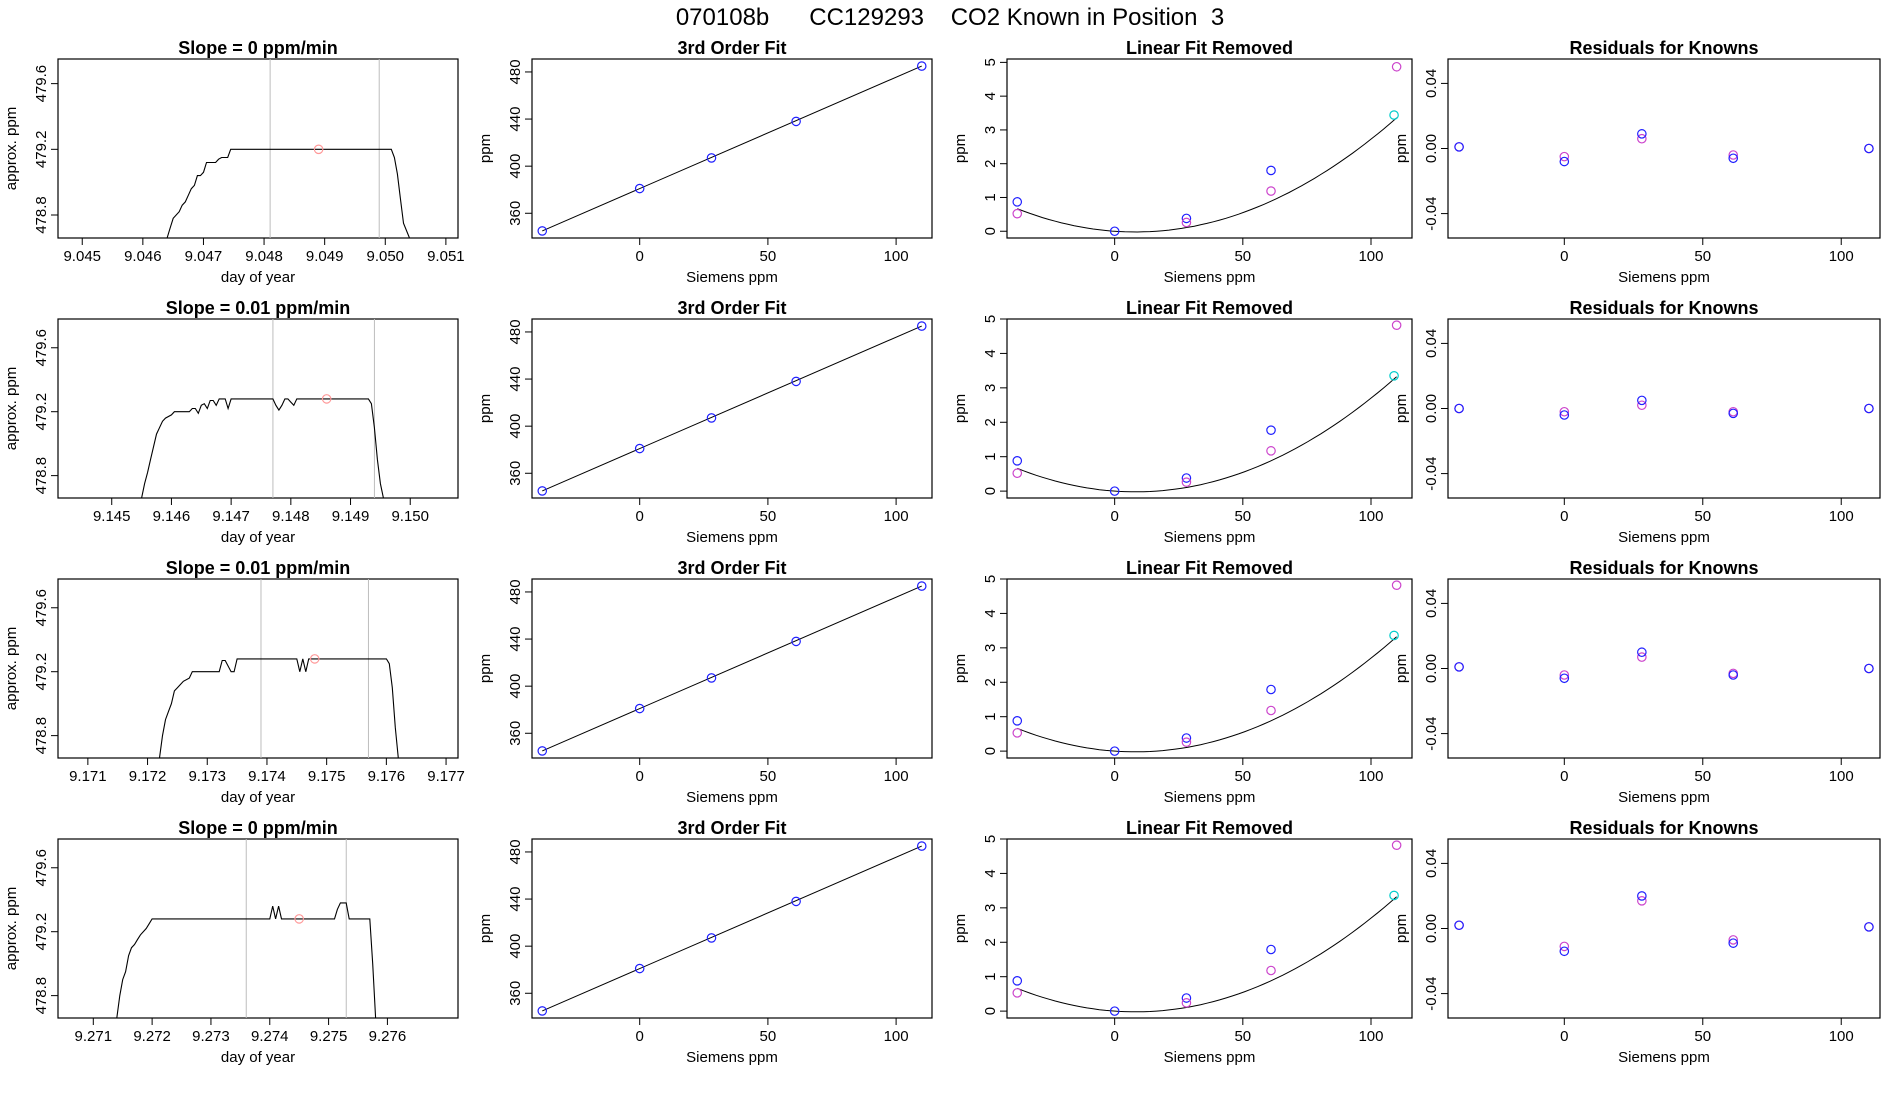 This screenshot has height=1100, width=1900. What do you see at coordinates (515, 851) in the screenshot?
I see `y-tick-label: 480` at bounding box center [515, 851].